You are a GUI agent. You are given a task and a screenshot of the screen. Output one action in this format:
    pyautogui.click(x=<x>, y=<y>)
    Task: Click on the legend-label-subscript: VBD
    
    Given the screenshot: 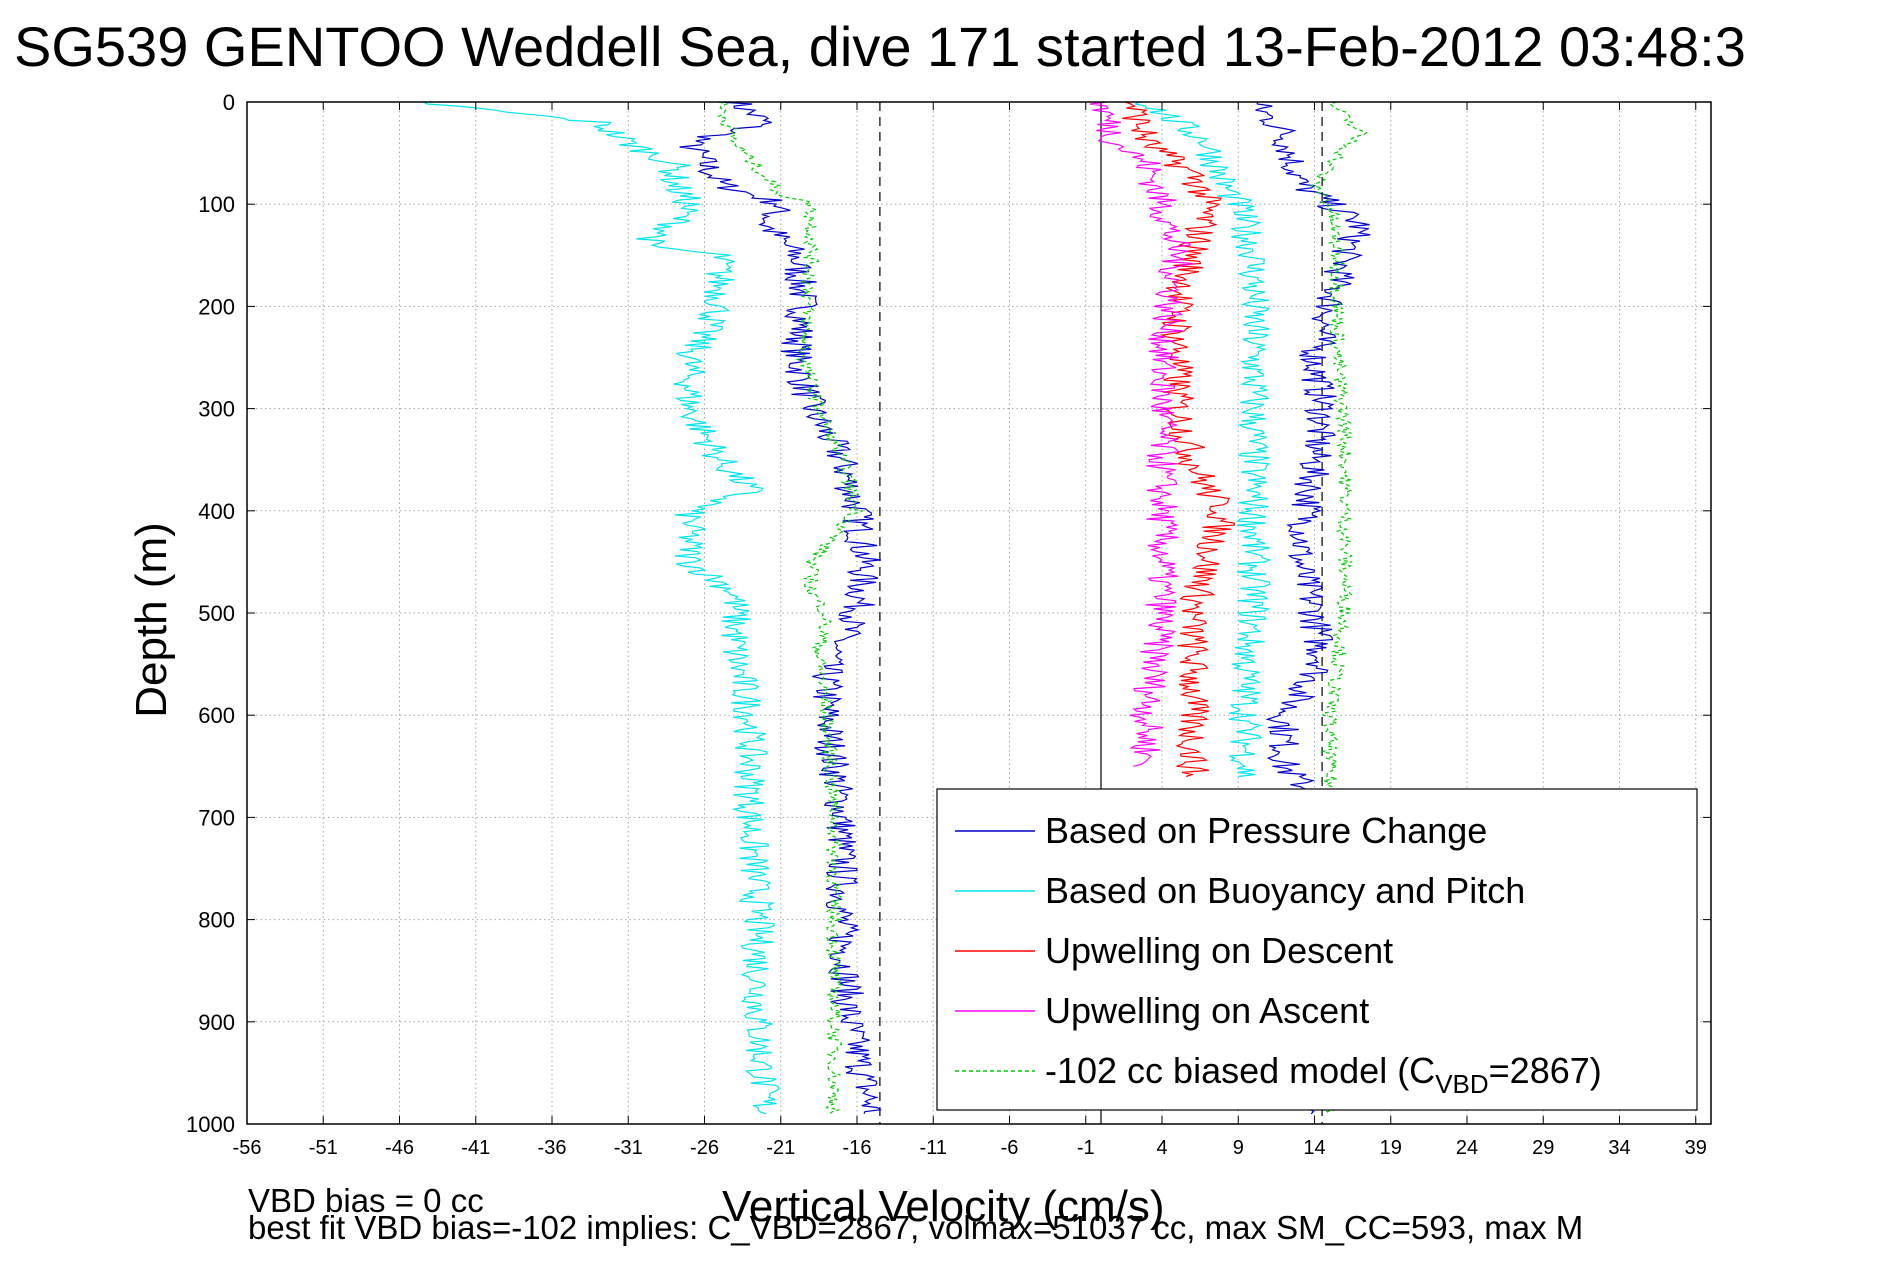 What is the action you would take?
    pyautogui.click(x=1461, y=1084)
    